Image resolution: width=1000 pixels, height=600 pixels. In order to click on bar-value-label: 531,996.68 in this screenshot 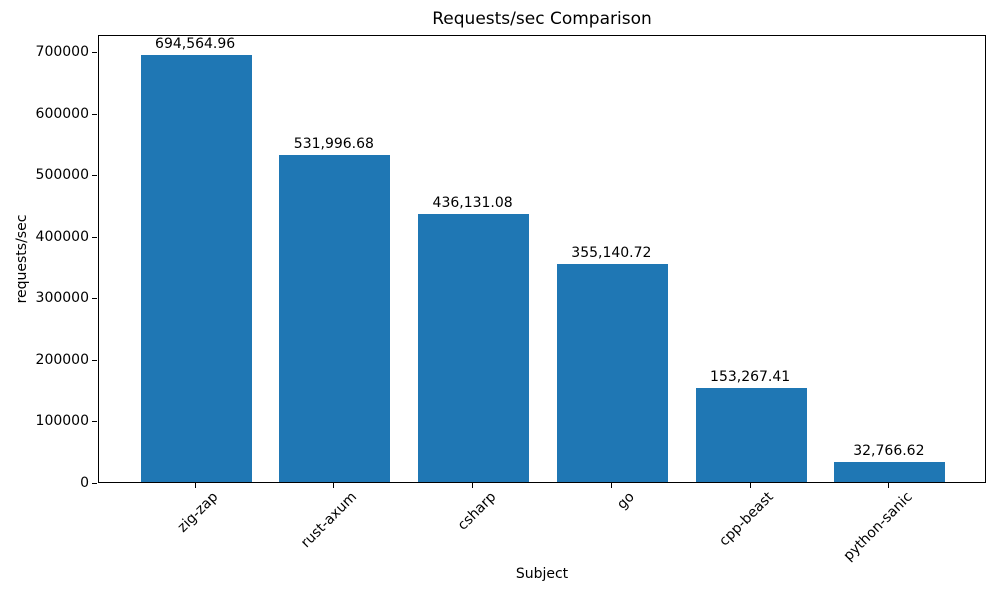, I will do `click(333, 144)`.